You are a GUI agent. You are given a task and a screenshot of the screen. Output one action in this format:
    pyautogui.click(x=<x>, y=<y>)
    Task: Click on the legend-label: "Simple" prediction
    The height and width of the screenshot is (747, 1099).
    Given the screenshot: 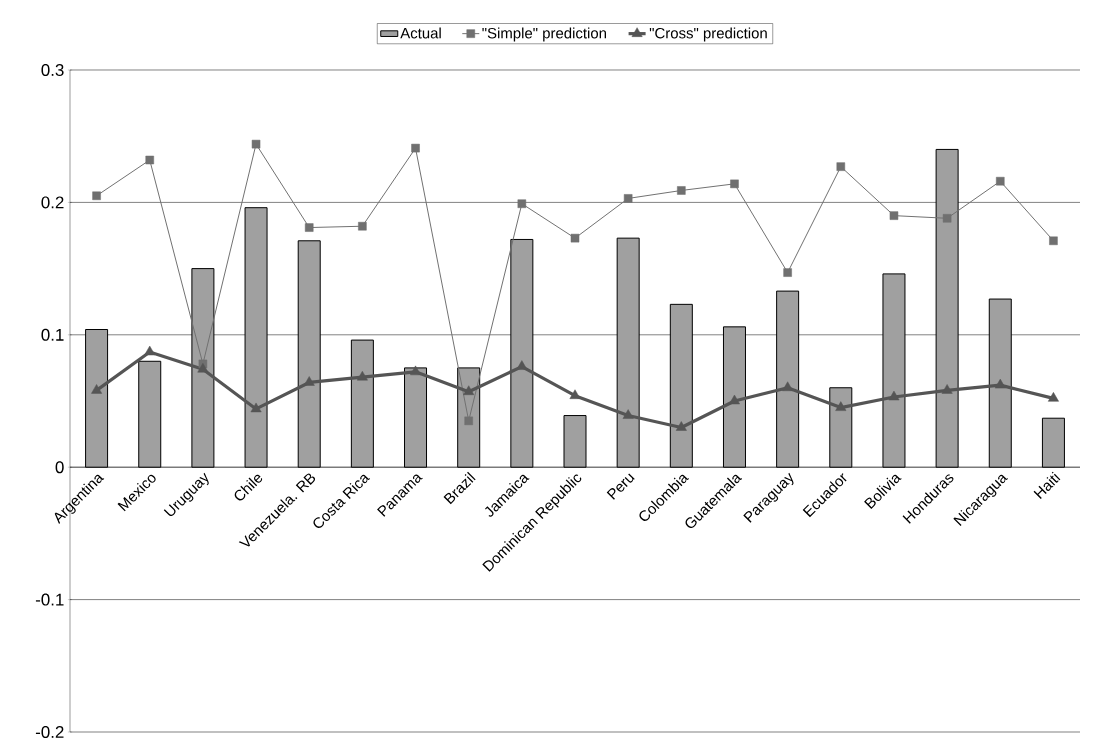 What is the action you would take?
    pyautogui.click(x=544, y=34)
    